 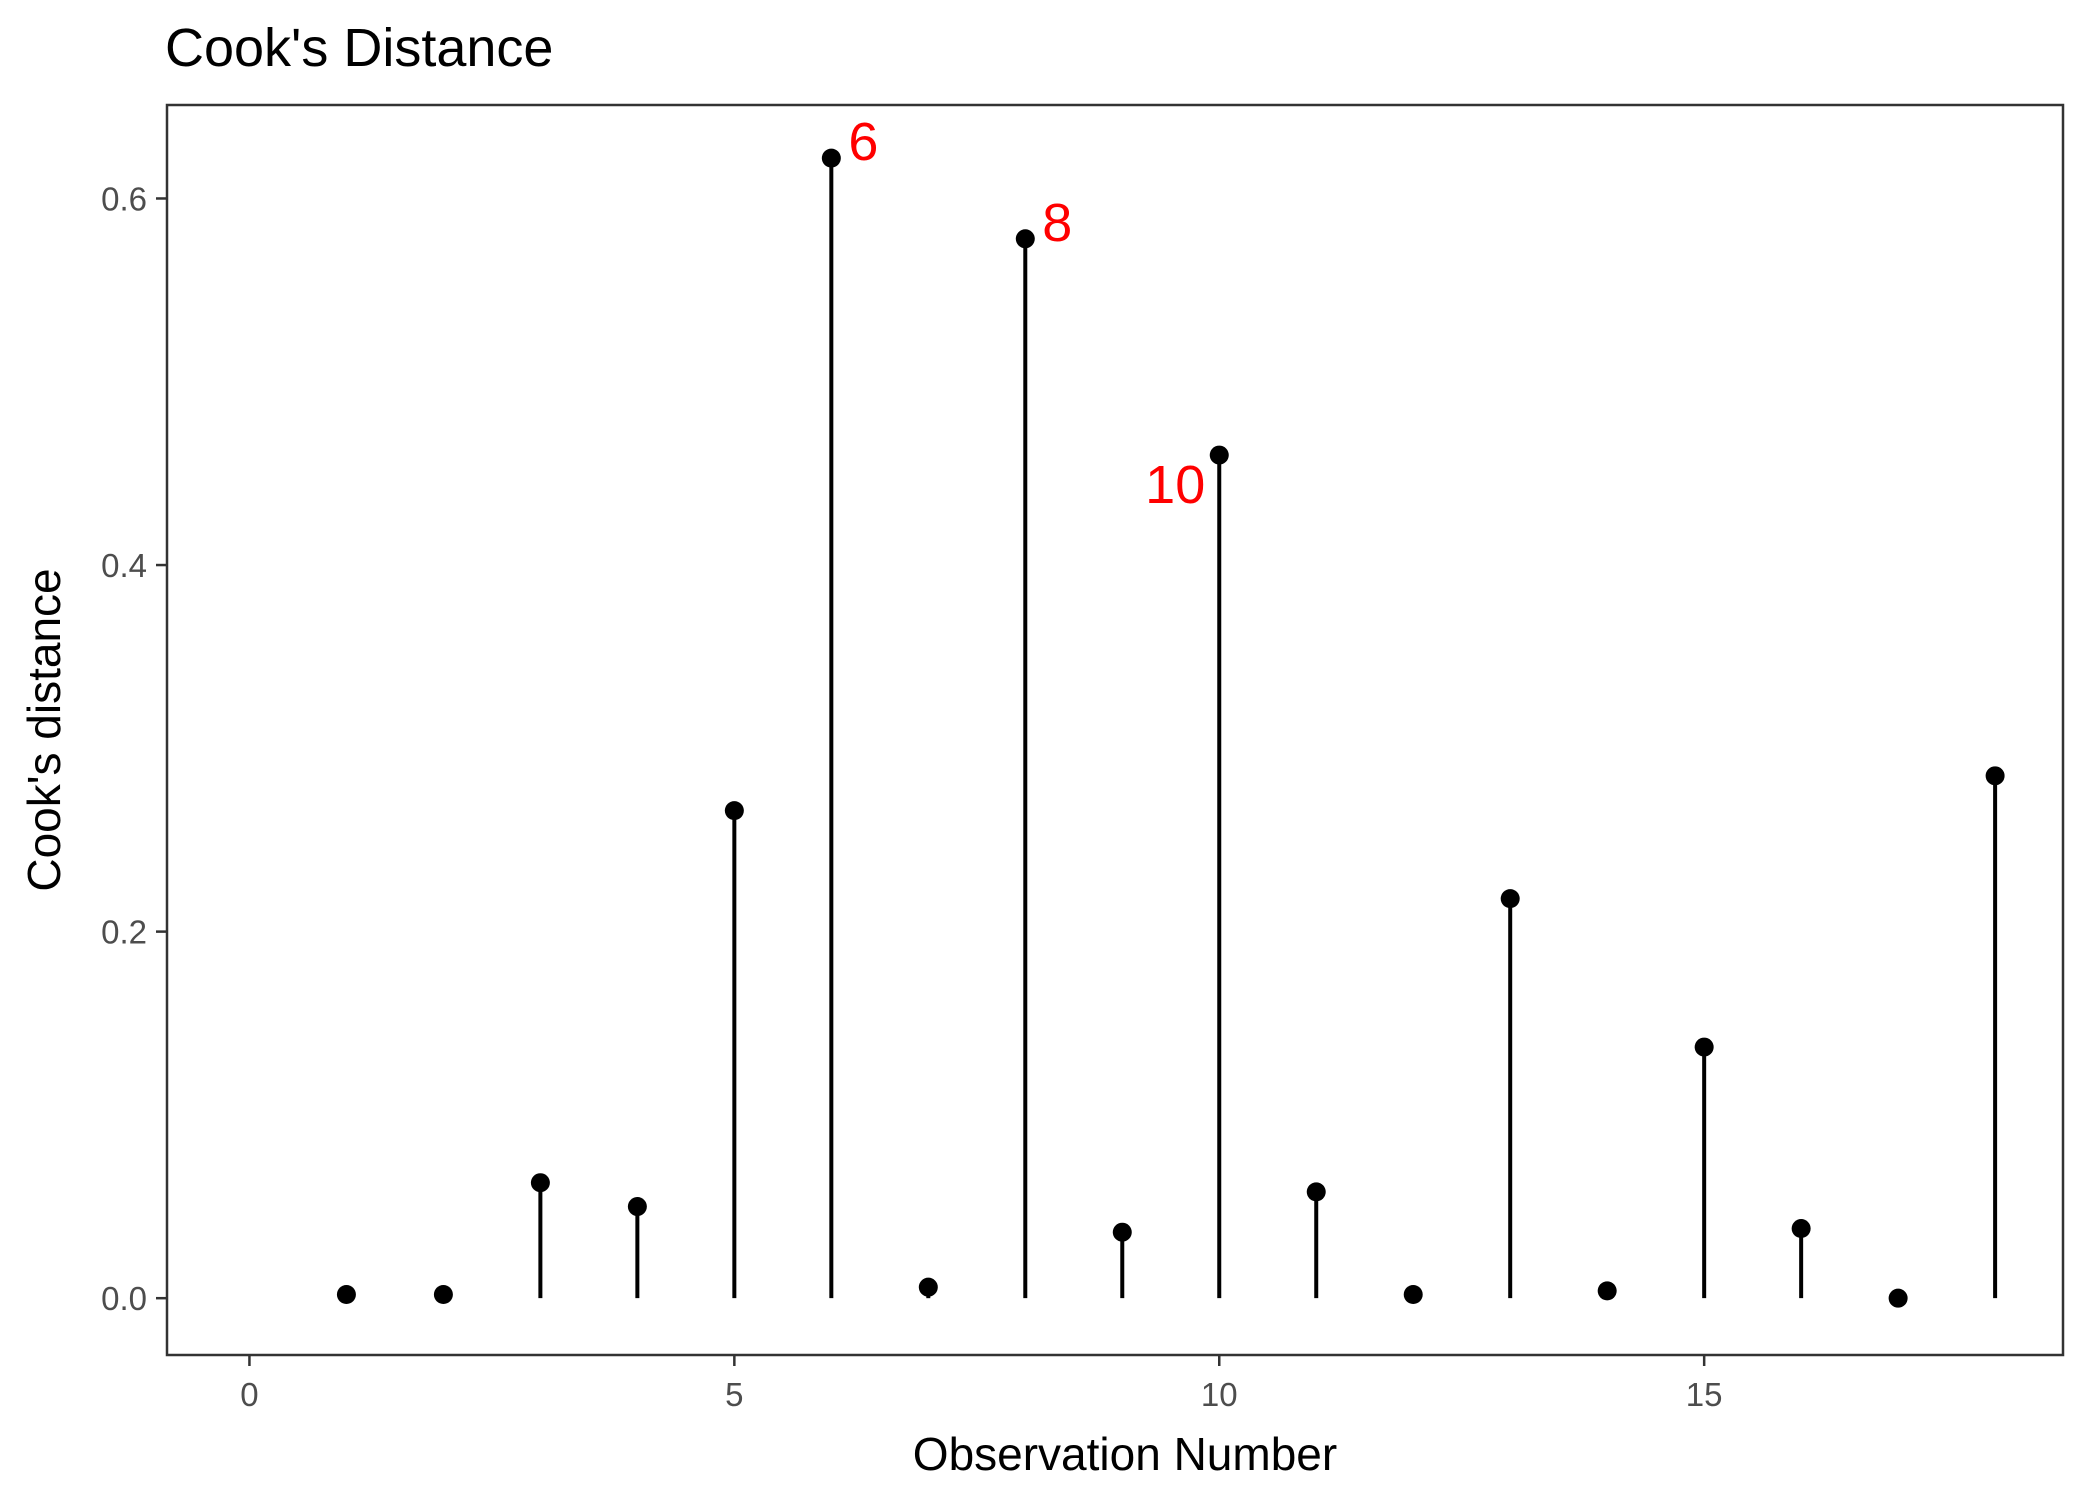 I want to click on x-tick-label: 0, so click(x=249, y=1394).